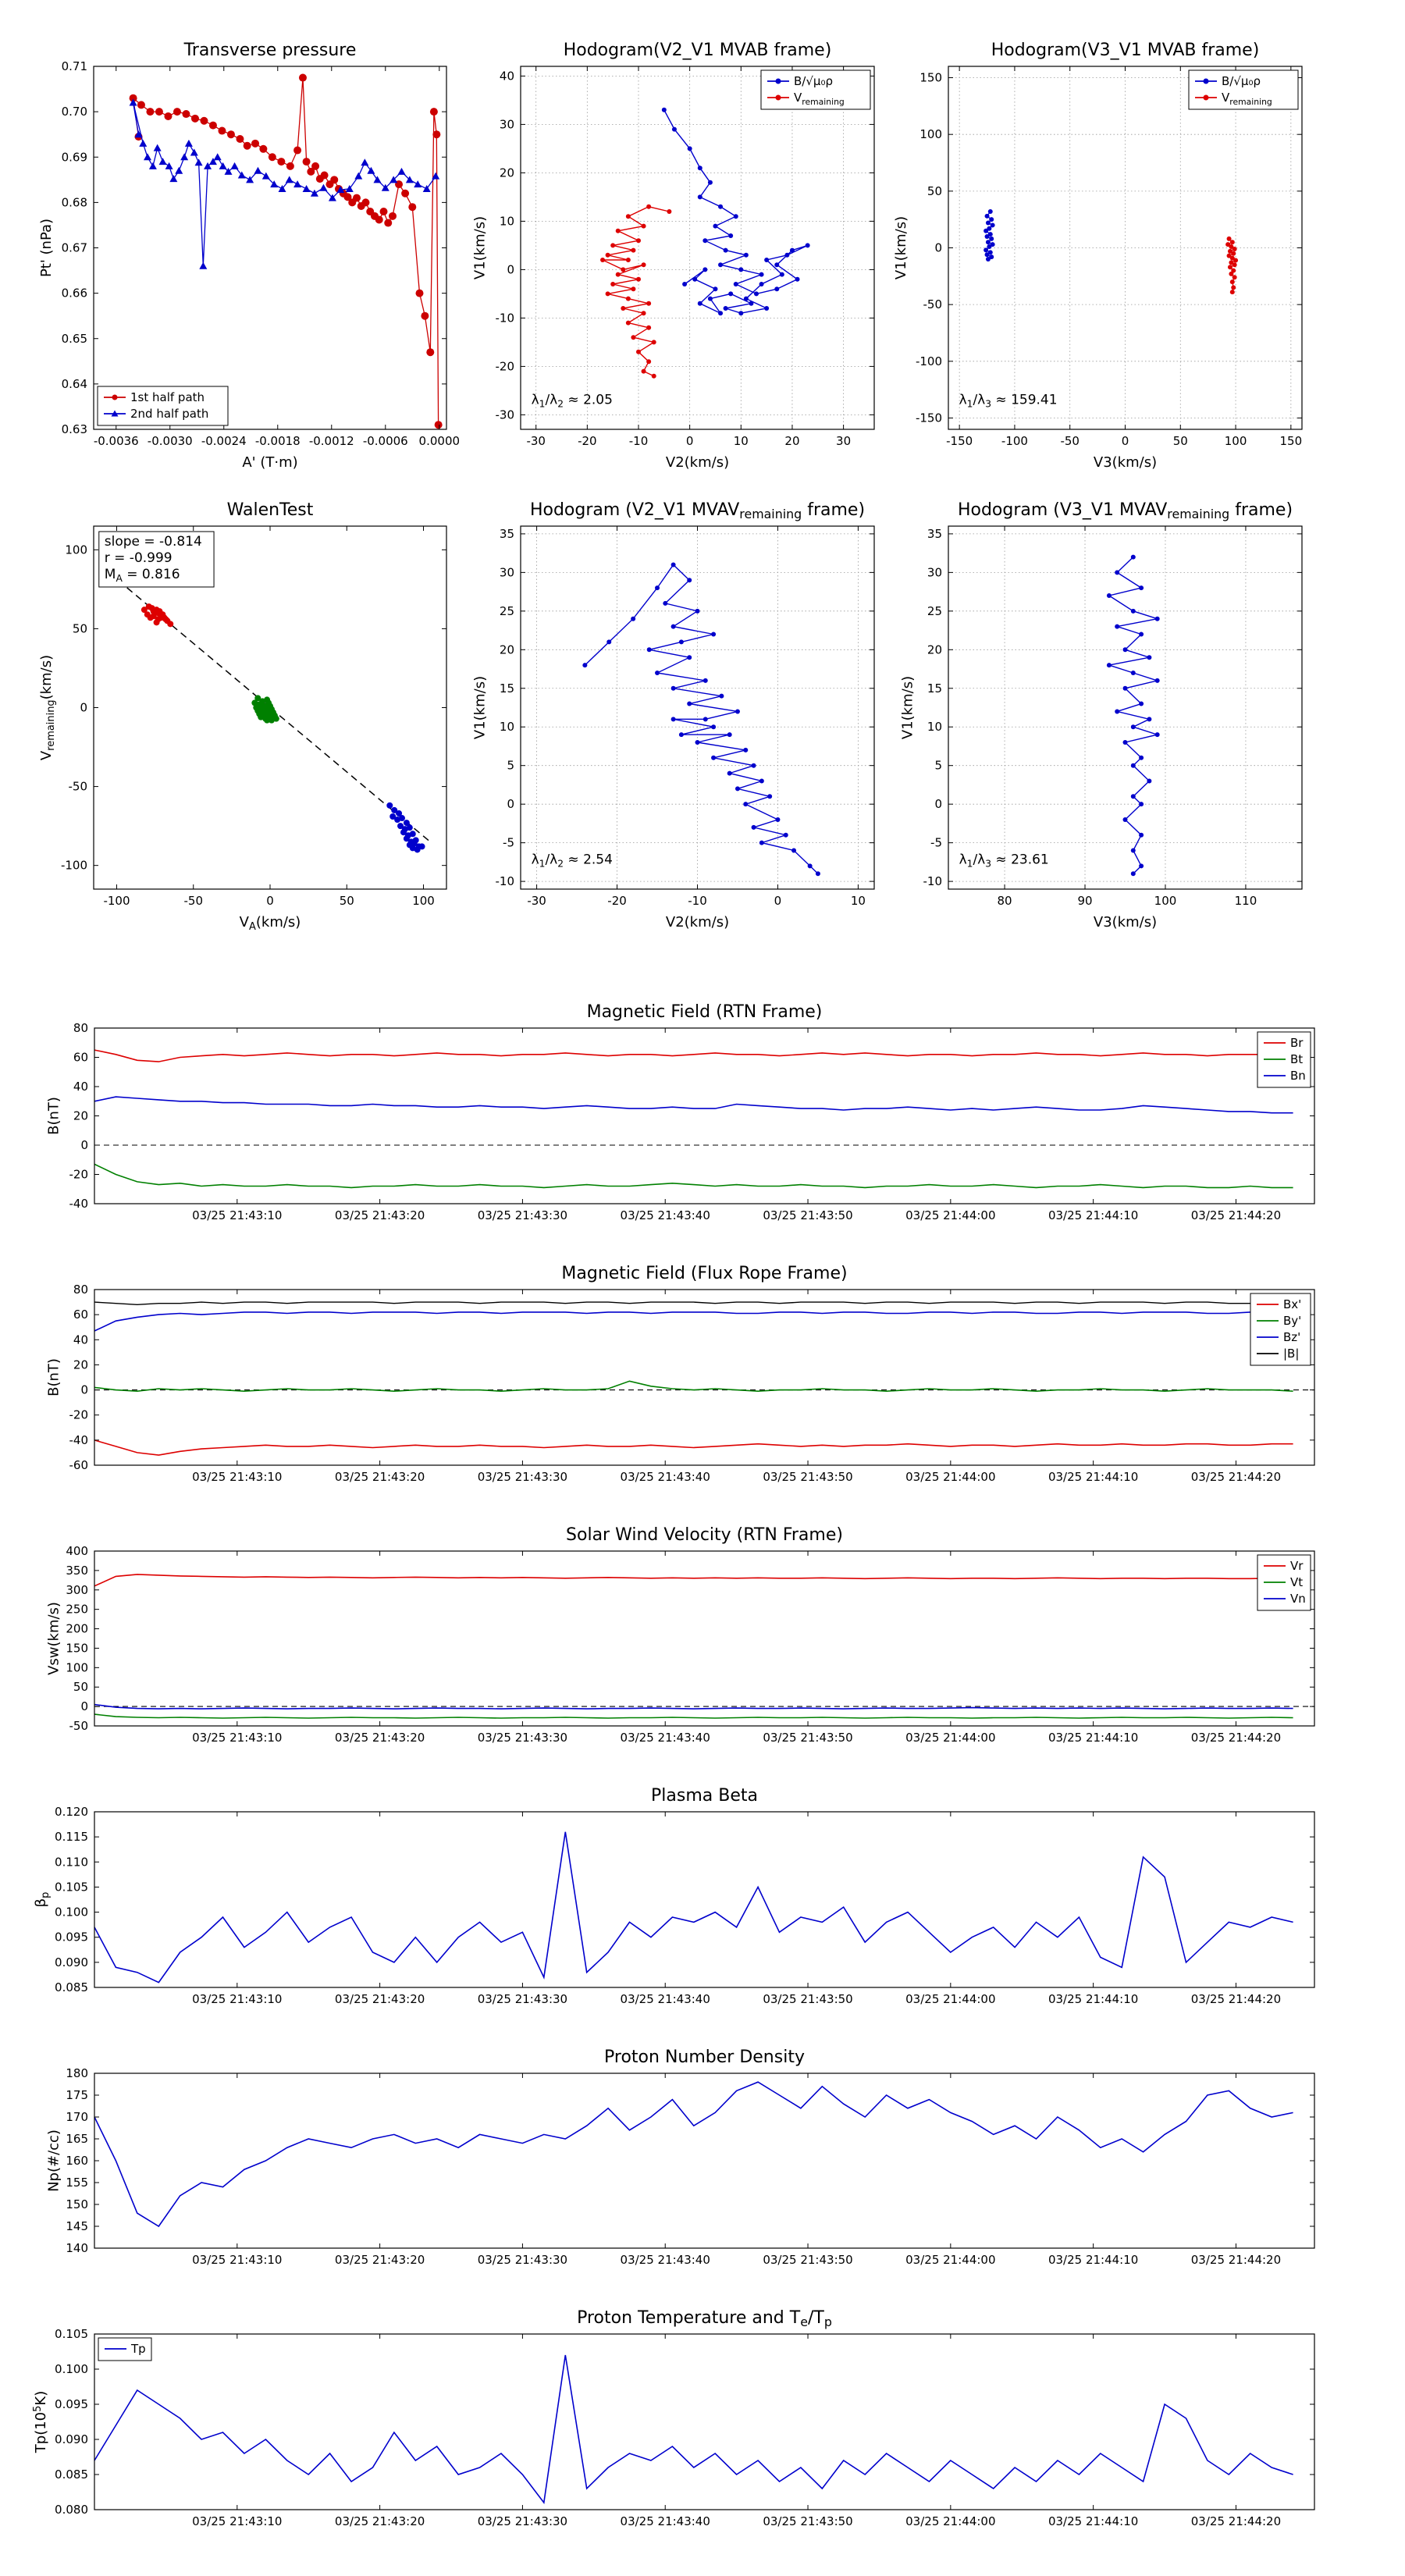 This screenshot has height=2576, width=1405. Describe the element at coordinates (74, 157) in the screenshot. I see `svg-text: 0.69` at that location.